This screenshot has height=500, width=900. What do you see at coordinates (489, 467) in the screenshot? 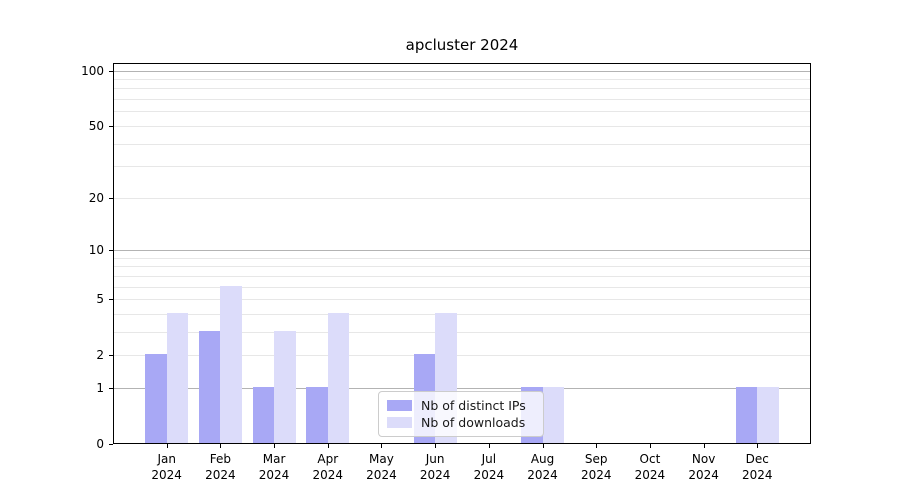
I see `x-tick-label-jul: Jul 2024` at bounding box center [489, 467].